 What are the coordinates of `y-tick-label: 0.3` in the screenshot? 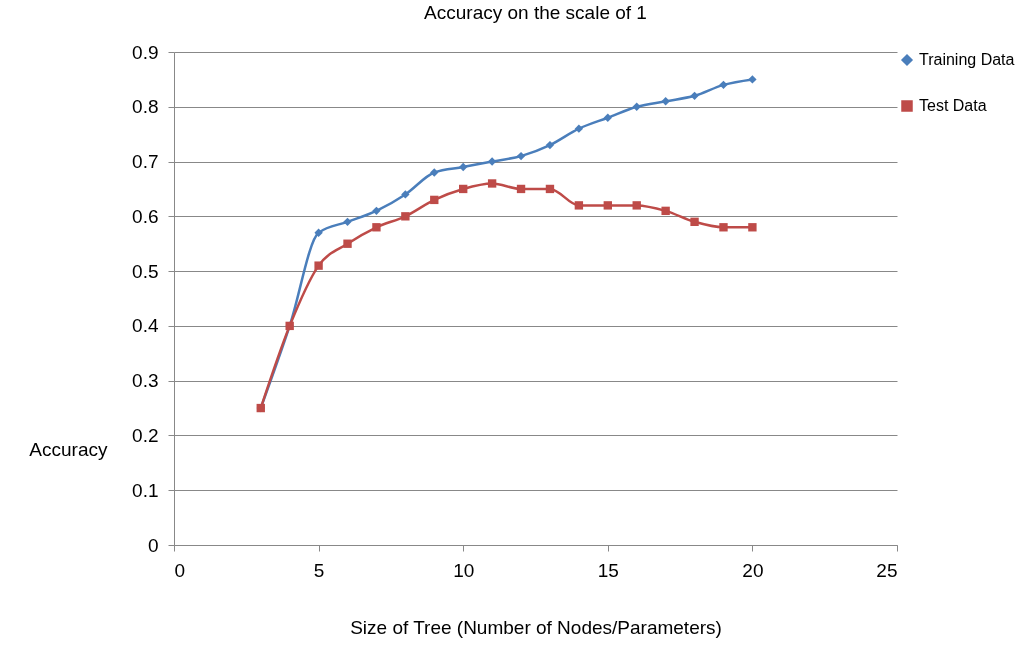 It's located at (145, 381).